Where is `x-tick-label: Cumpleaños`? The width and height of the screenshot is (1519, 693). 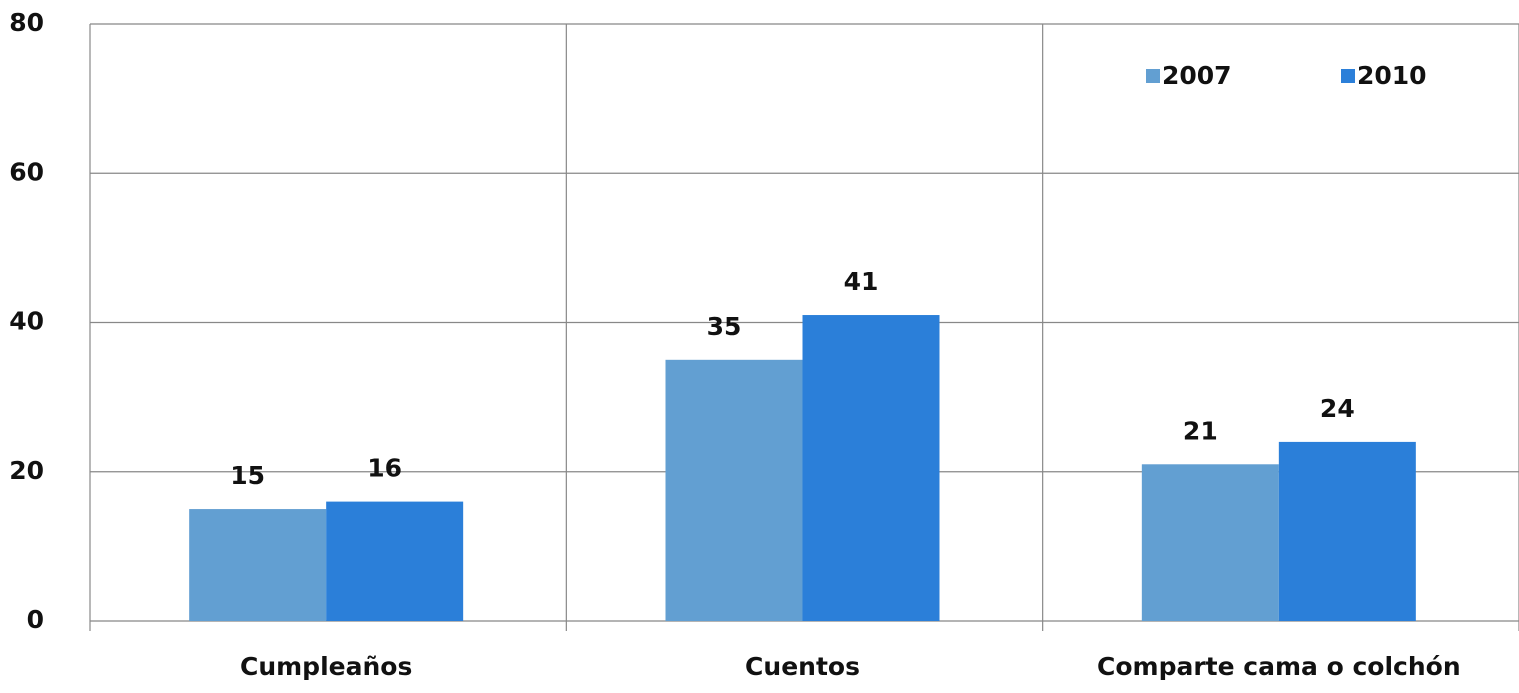
x-tick-label: Cumpleaños is located at coordinates (326, 666).